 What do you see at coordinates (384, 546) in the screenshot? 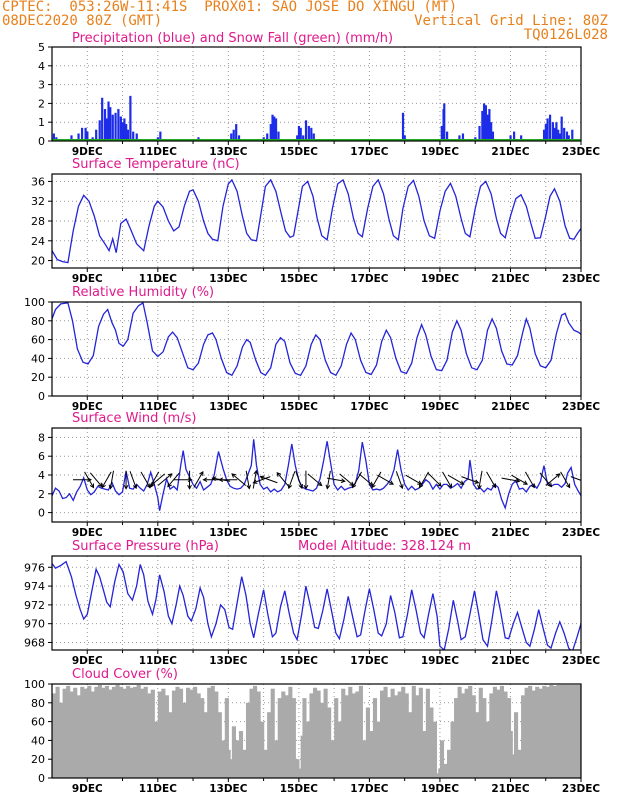
I see `pressure-subtitle: Model Altitude: 328.124 m` at bounding box center [384, 546].